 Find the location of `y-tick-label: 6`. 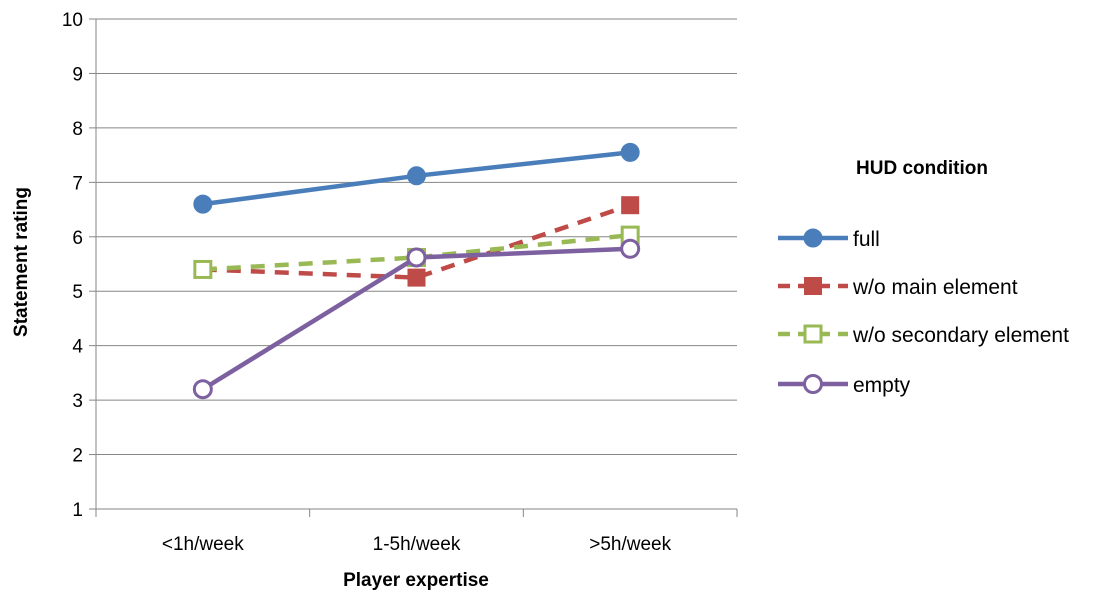

y-tick-label: 6 is located at coordinates (77, 238).